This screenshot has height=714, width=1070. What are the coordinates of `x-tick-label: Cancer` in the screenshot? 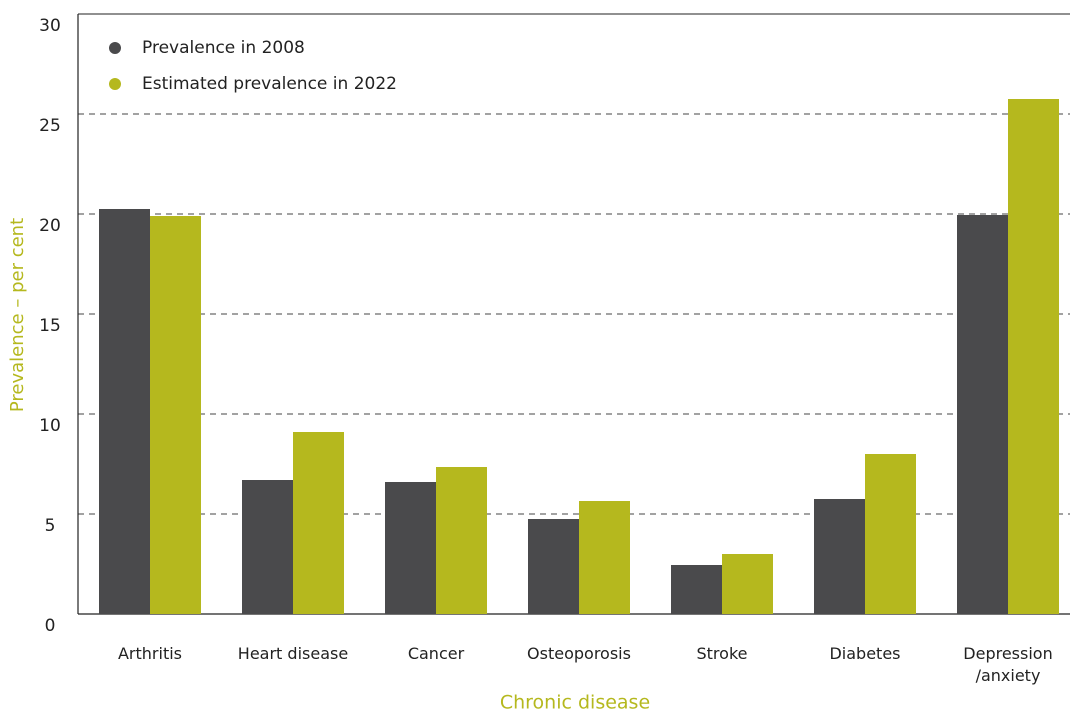 It's located at (436, 653).